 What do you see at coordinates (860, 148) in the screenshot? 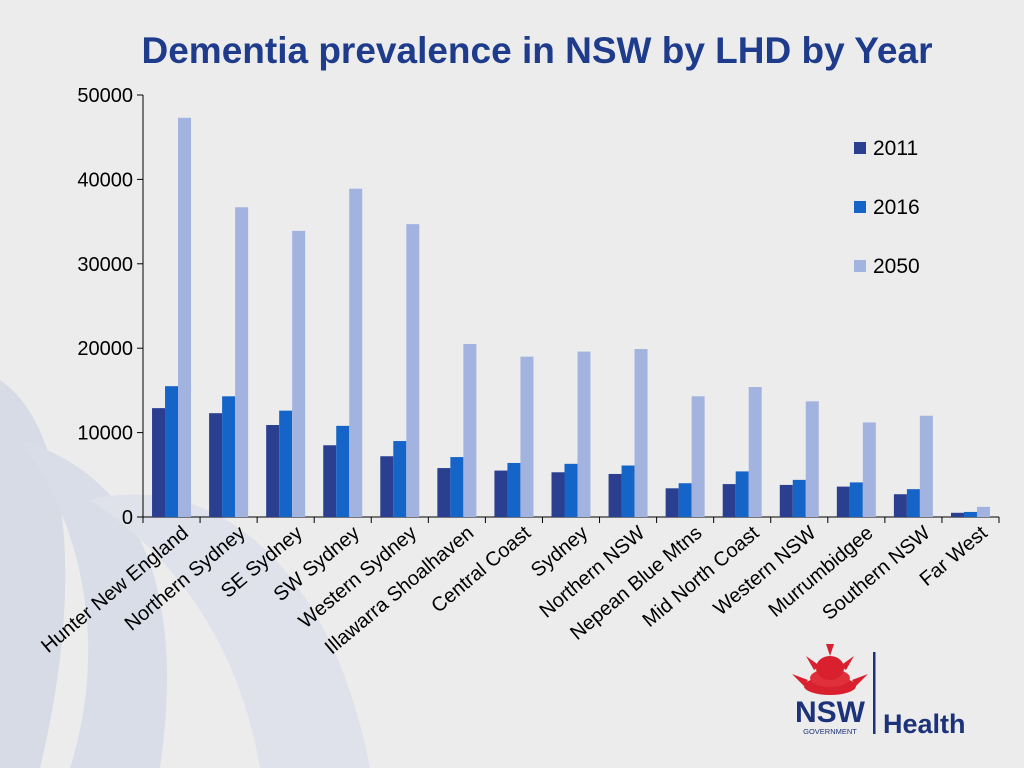
I see `legend-swatch-2011` at bounding box center [860, 148].